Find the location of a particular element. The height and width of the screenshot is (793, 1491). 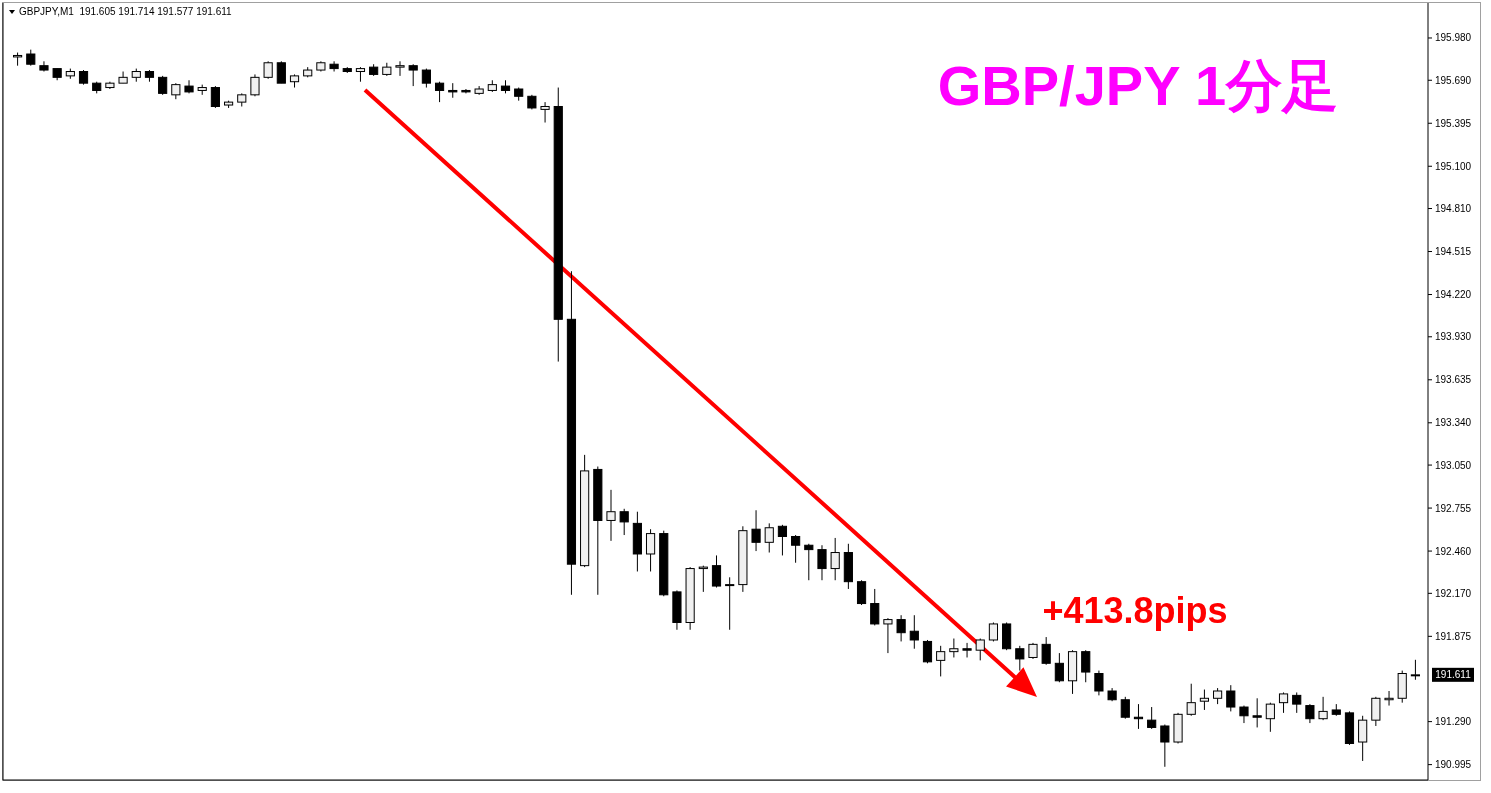

y-tick-label: 190.995 is located at coordinates (1453, 765).